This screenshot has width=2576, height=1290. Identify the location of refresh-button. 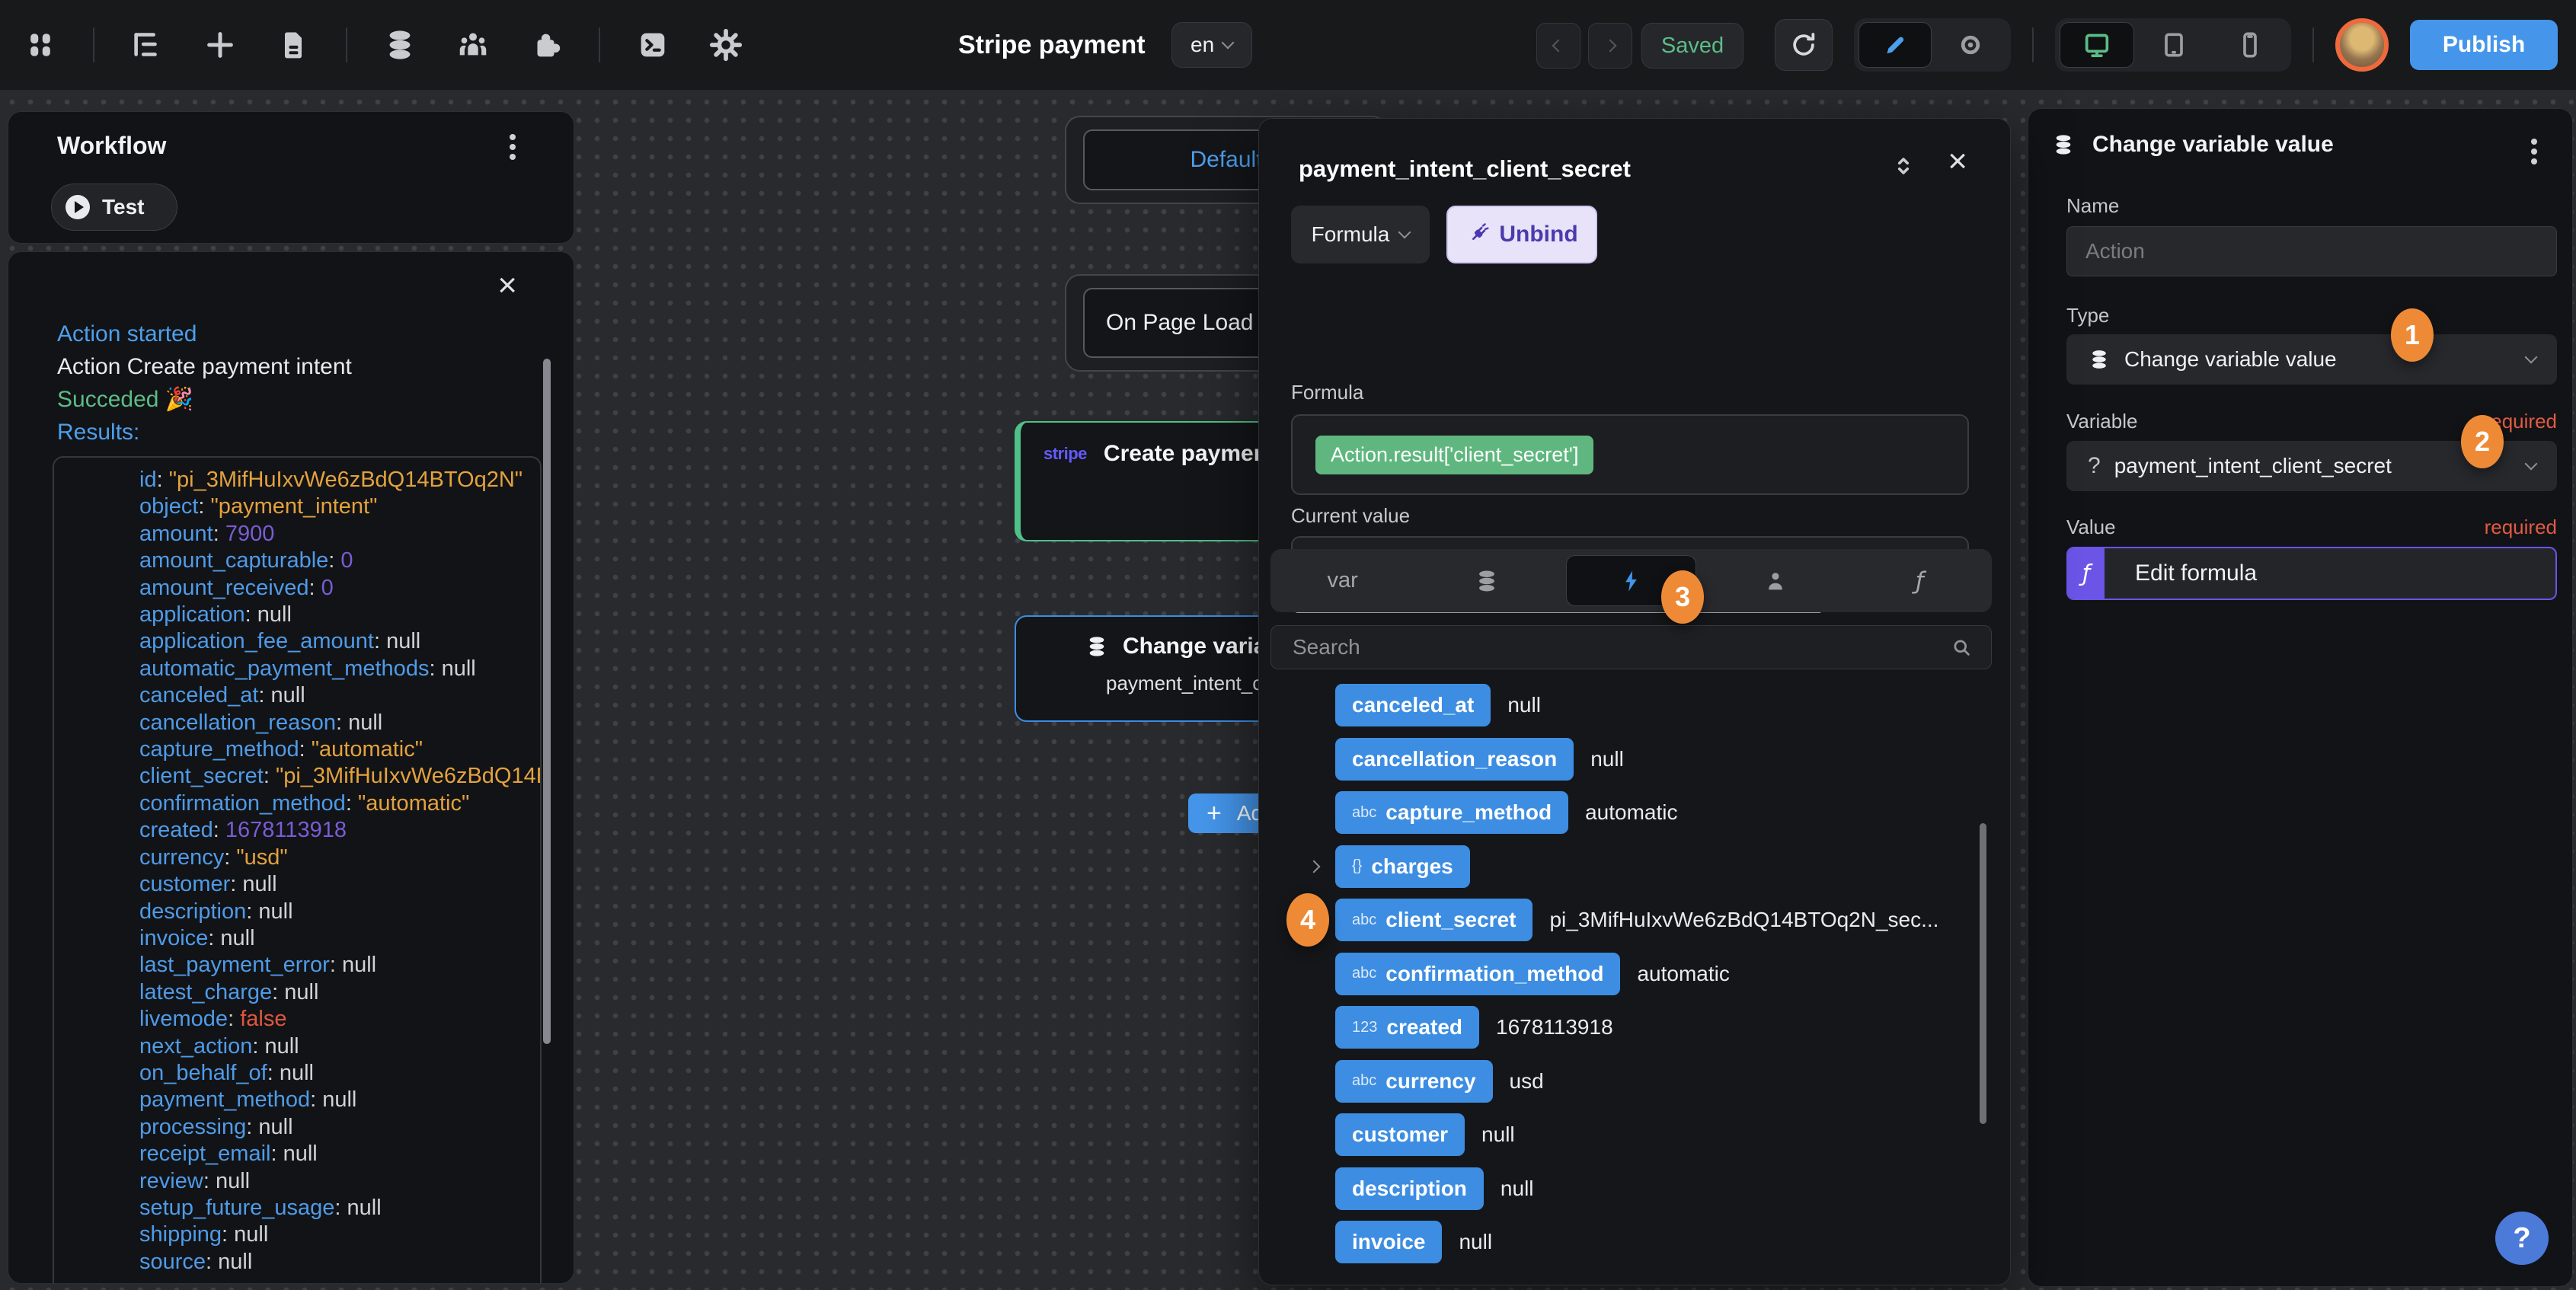
(1804, 45).